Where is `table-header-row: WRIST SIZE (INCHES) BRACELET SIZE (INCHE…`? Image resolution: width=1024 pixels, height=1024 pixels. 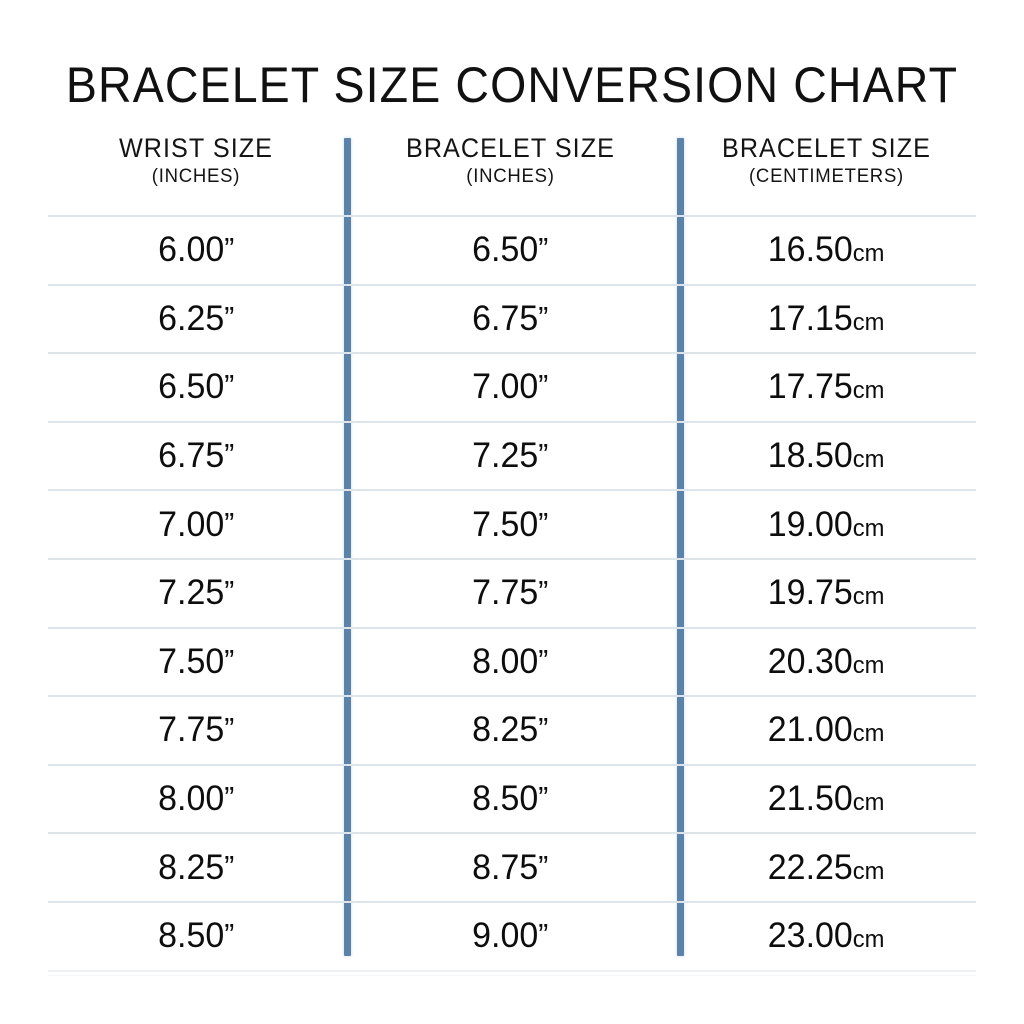
table-header-row: WRIST SIZE (INCHES) BRACELET SIZE (INCHE… is located at coordinates (512, 171).